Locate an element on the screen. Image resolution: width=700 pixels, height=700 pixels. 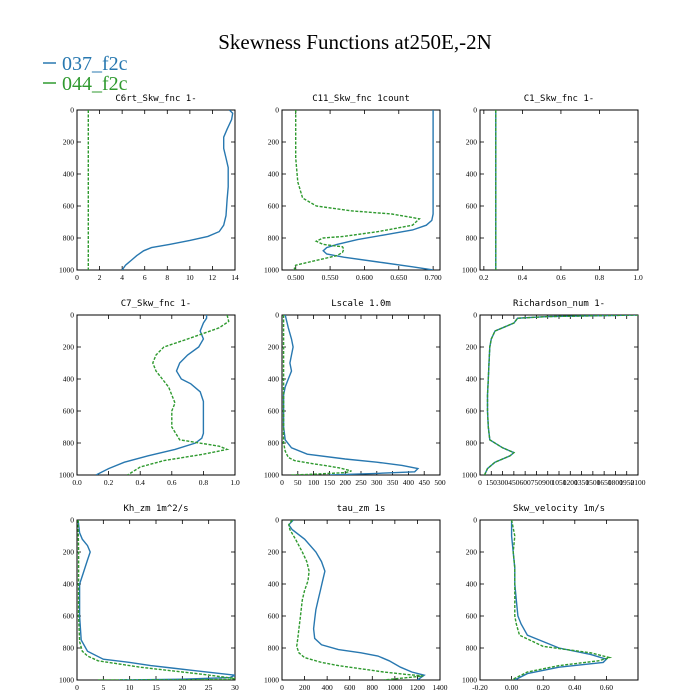
x-tick-label: 5 is located at coordinates (103, 687).